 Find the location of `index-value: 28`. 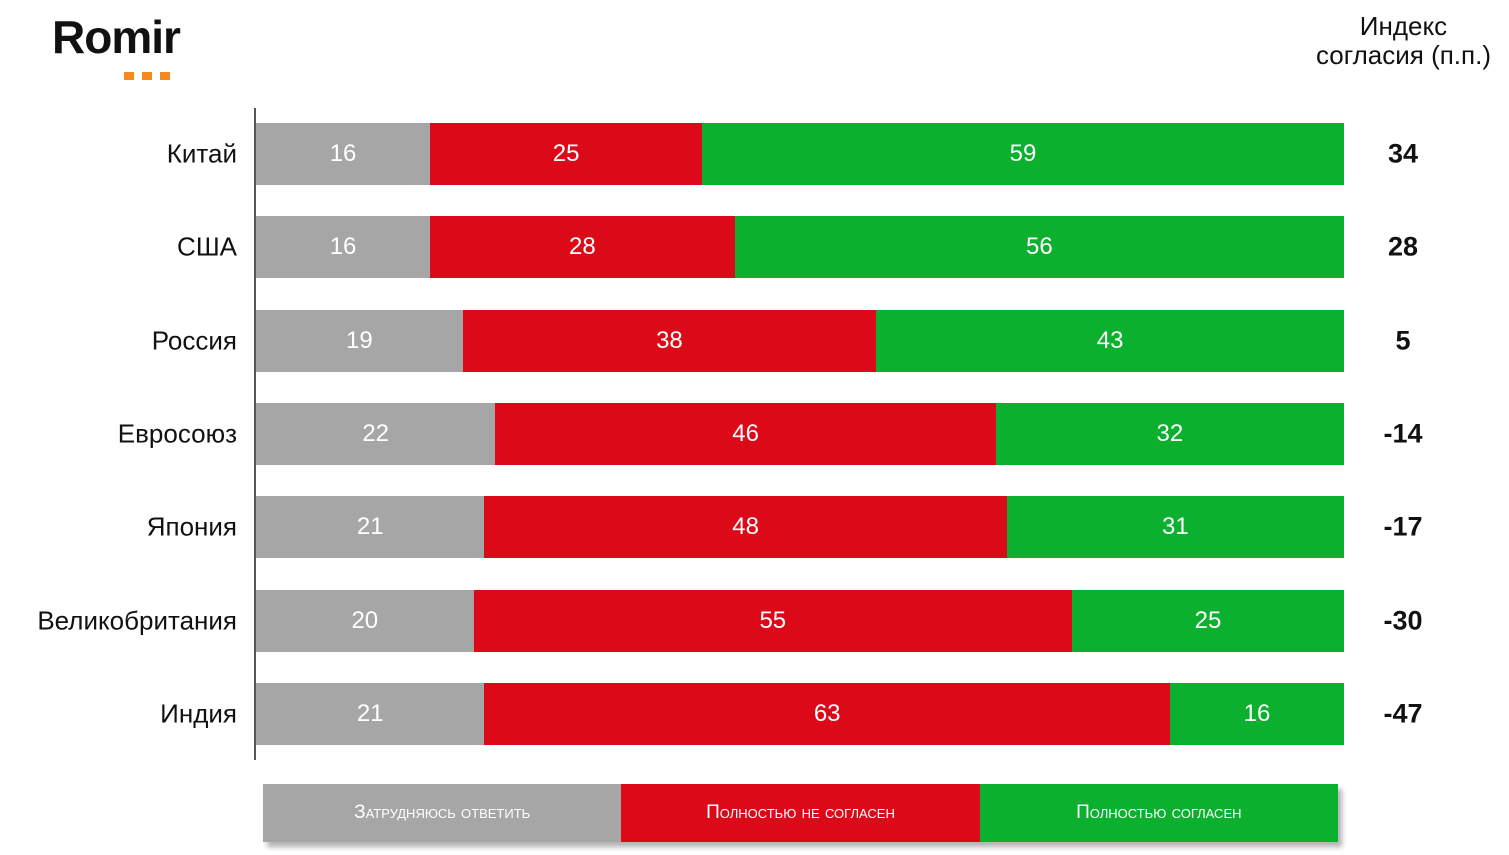

index-value: 28 is located at coordinates (1403, 246).